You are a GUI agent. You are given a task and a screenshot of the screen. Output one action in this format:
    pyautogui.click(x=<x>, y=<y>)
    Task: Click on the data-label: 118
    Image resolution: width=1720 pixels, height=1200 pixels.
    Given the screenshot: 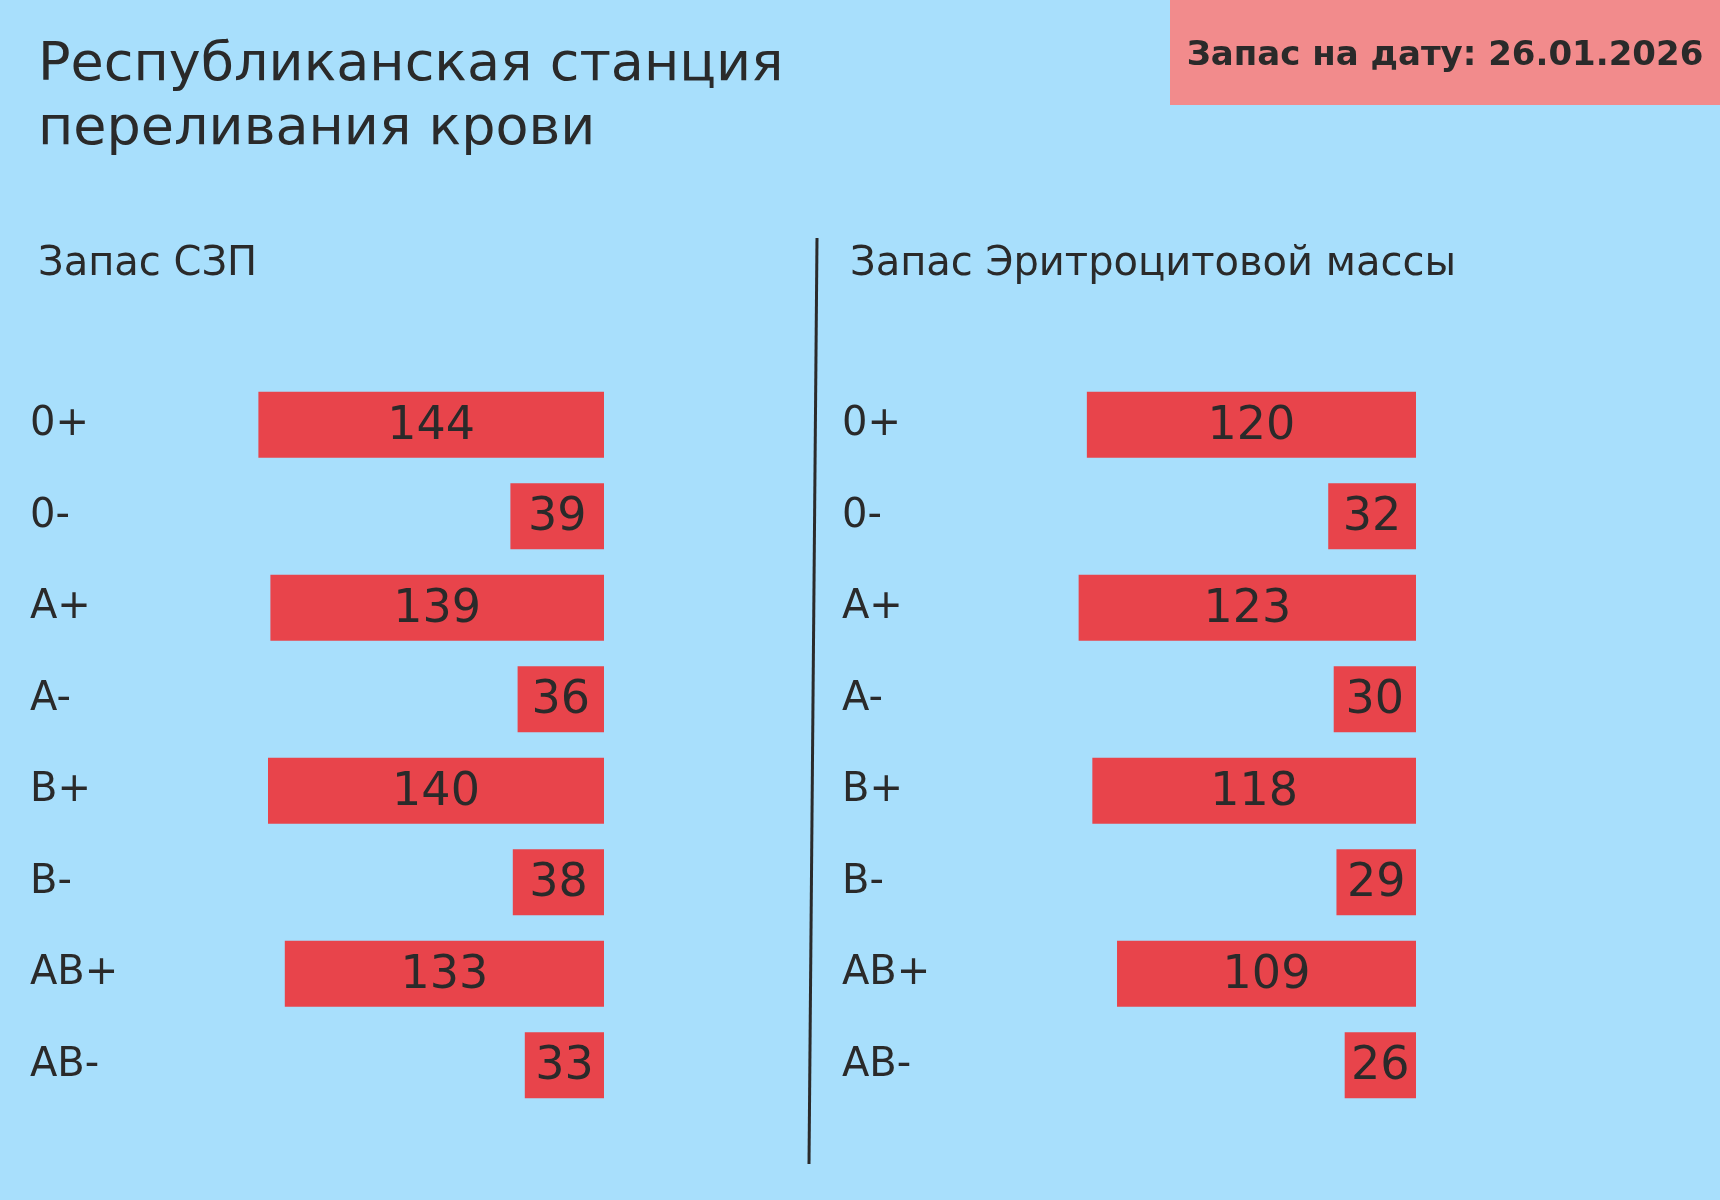 What is the action you would take?
    pyautogui.click(x=1254, y=788)
    